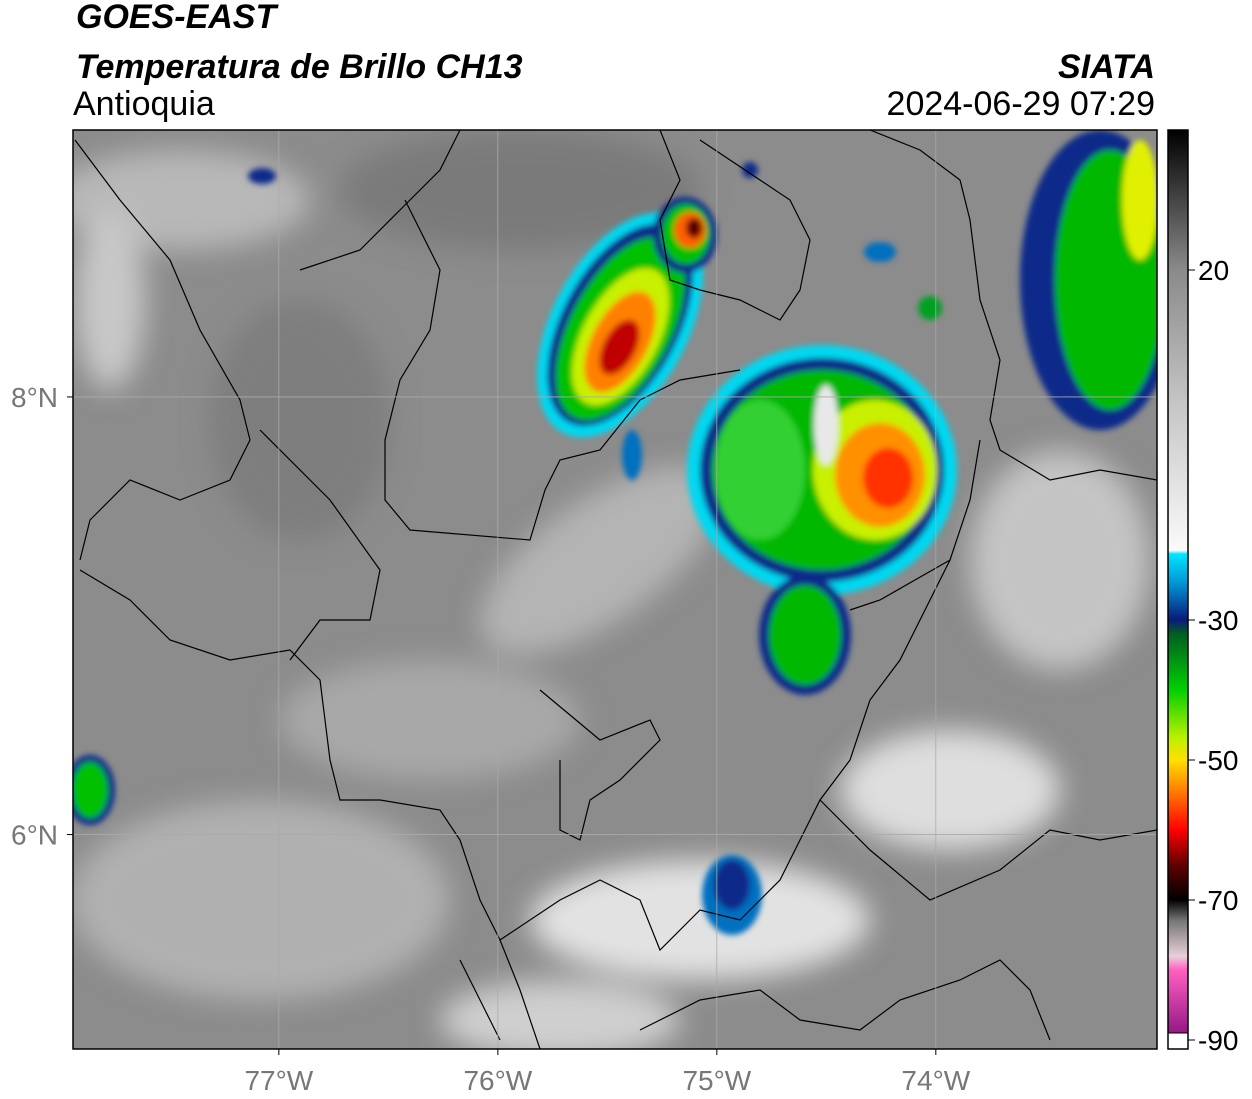 This screenshot has width=1252, height=1099. What do you see at coordinates (1106, 67) in the screenshot?
I see `source: SIATA` at bounding box center [1106, 67].